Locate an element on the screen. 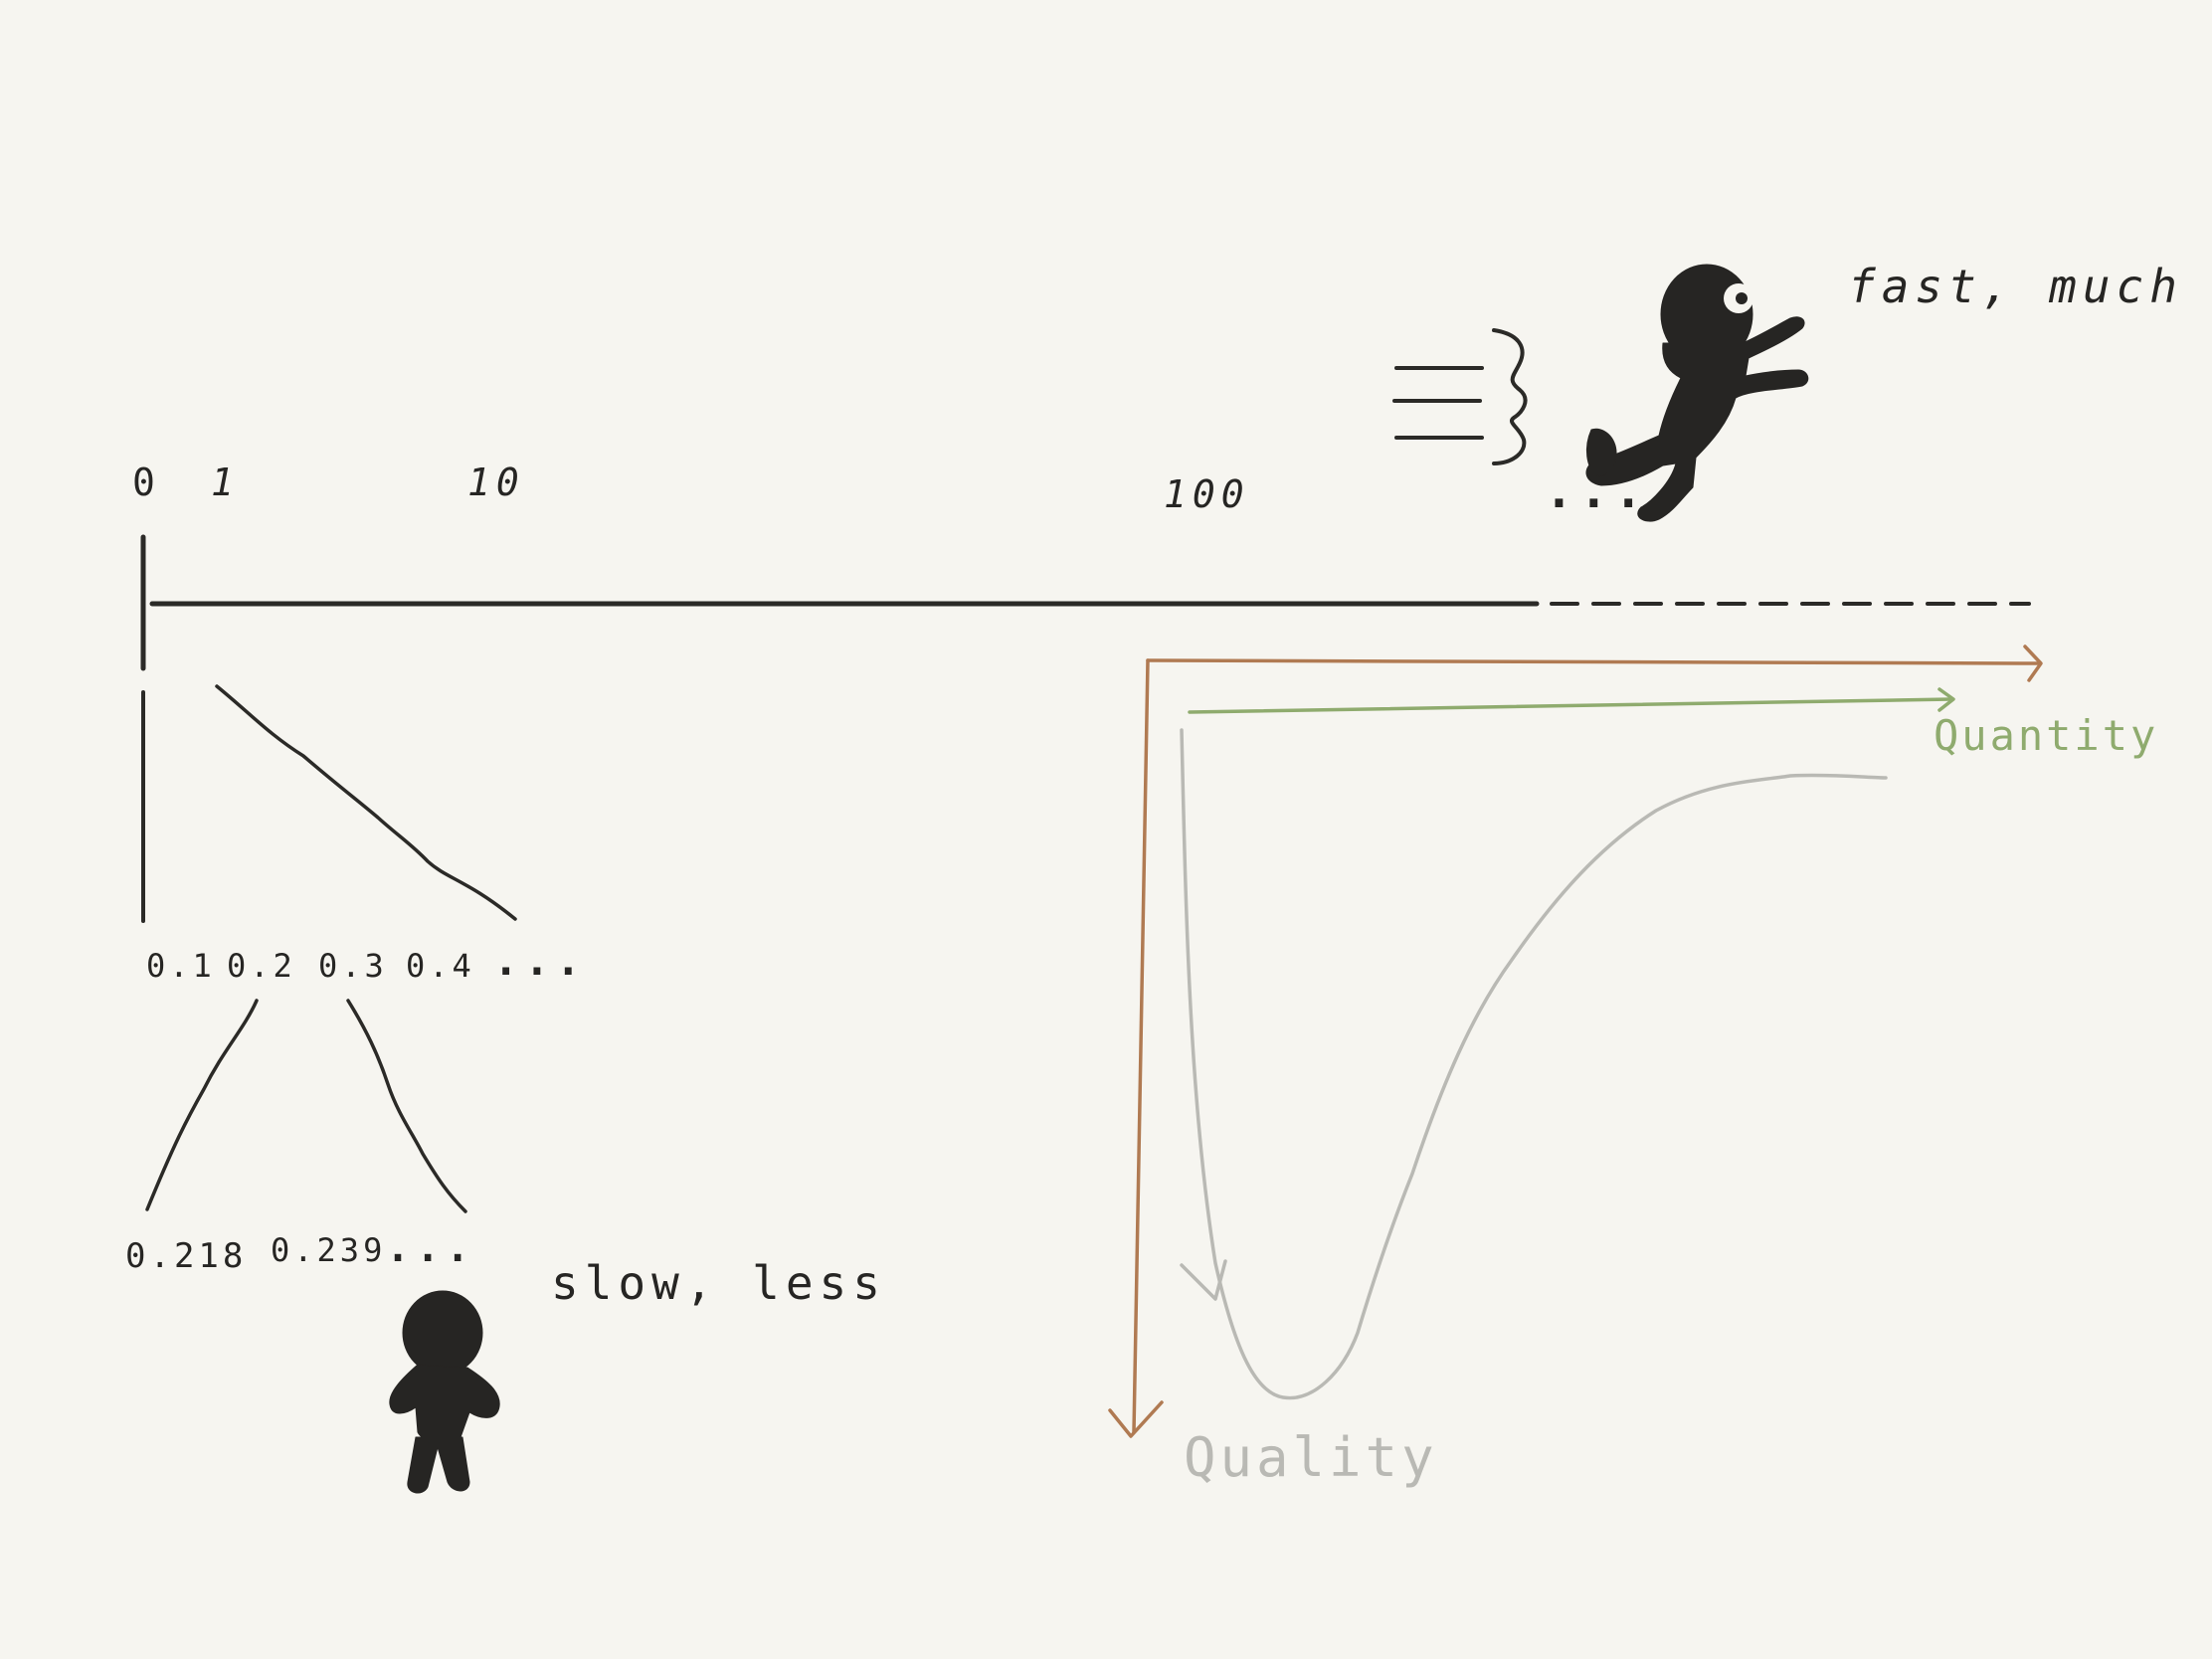 This screenshot has height=1659, width=2212. quantity-axis-horizontal-brown is located at coordinates (1593, 661).